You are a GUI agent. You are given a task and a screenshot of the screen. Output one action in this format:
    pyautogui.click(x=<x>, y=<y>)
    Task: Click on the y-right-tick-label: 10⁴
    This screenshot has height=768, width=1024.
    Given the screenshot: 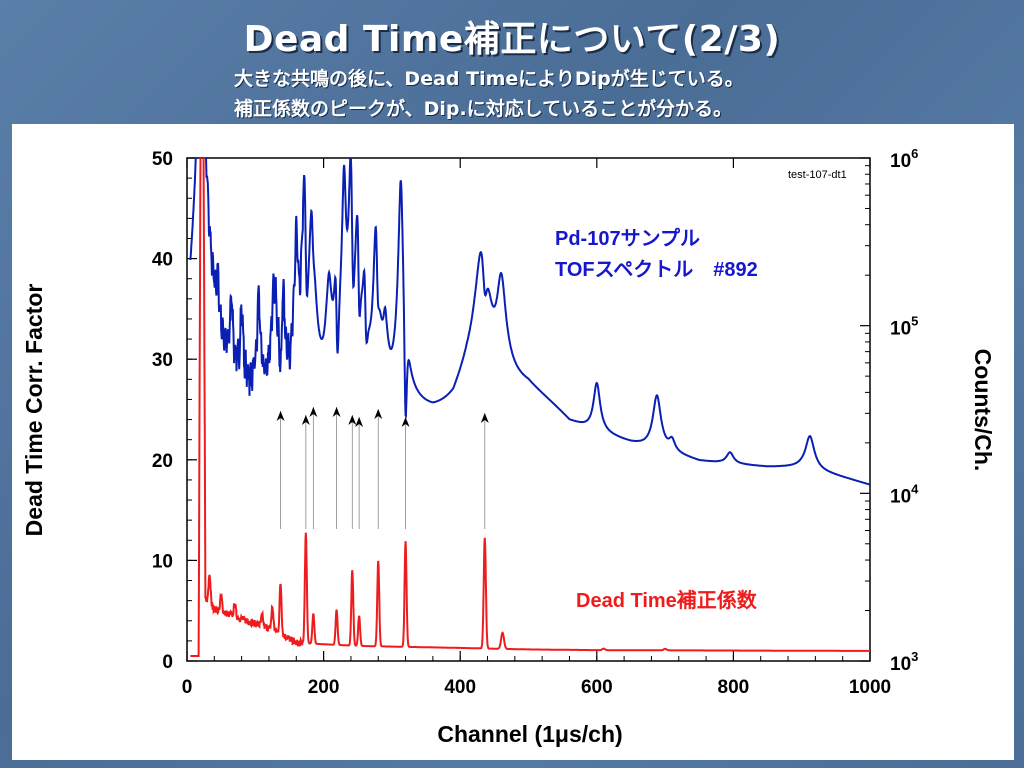 What is the action you would take?
    pyautogui.click(x=904, y=494)
    